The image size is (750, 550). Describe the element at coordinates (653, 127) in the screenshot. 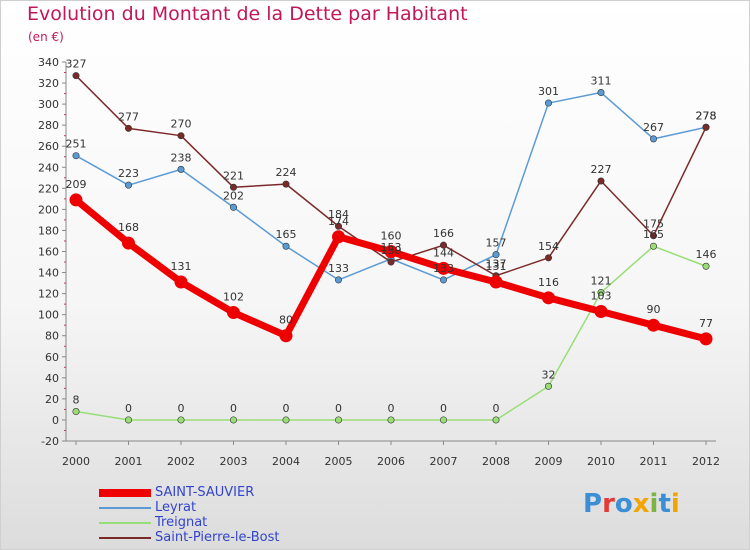

I see `data-label: 267` at that location.